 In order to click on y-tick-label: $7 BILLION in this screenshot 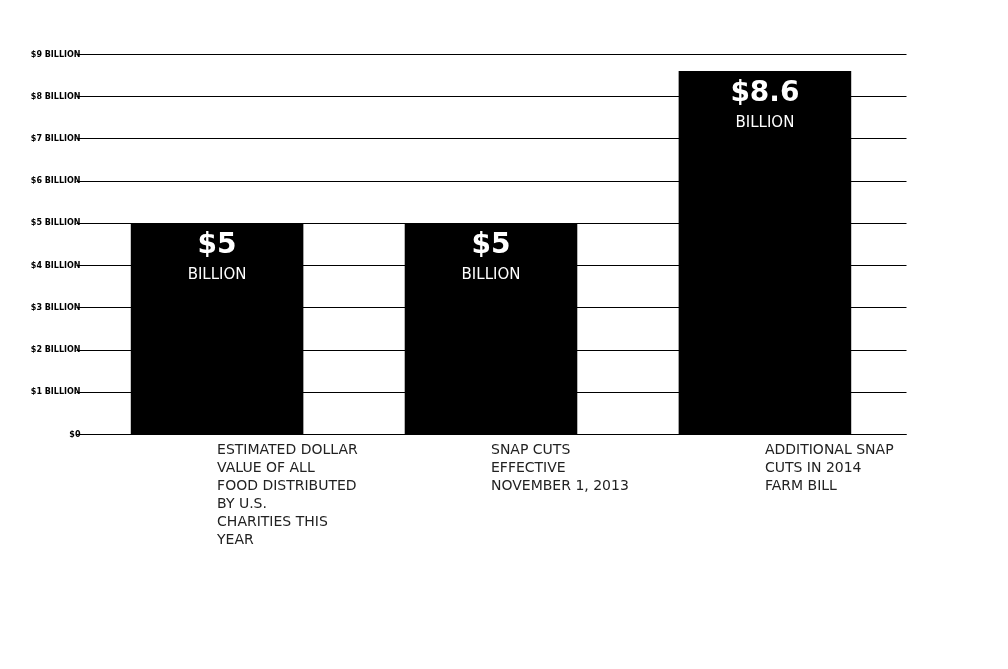, I will do `click(55, 138)`.